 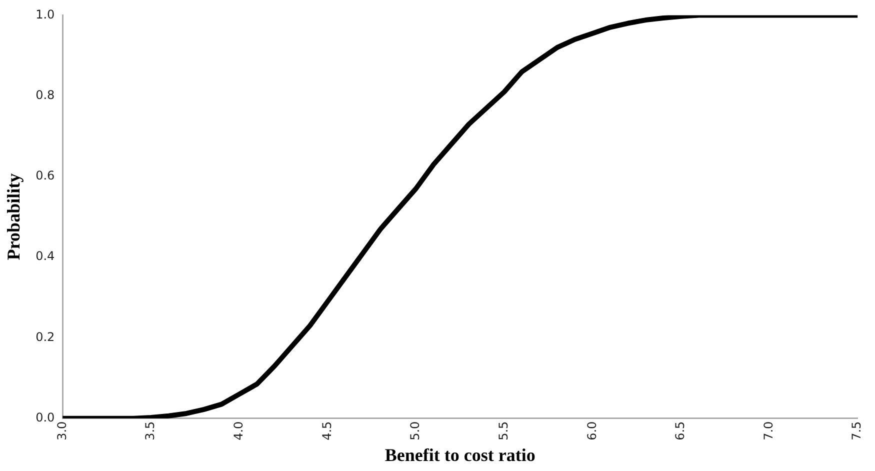 I want to click on x-tick-label: 3.5, so click(x=150, y=430).